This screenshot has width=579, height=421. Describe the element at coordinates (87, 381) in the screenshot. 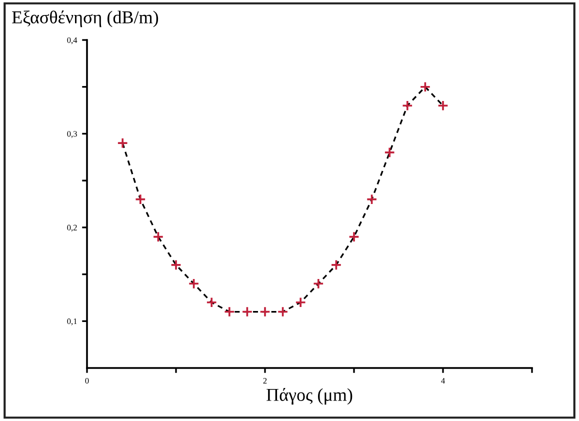

I see `x-tick-label: 0` at that location.